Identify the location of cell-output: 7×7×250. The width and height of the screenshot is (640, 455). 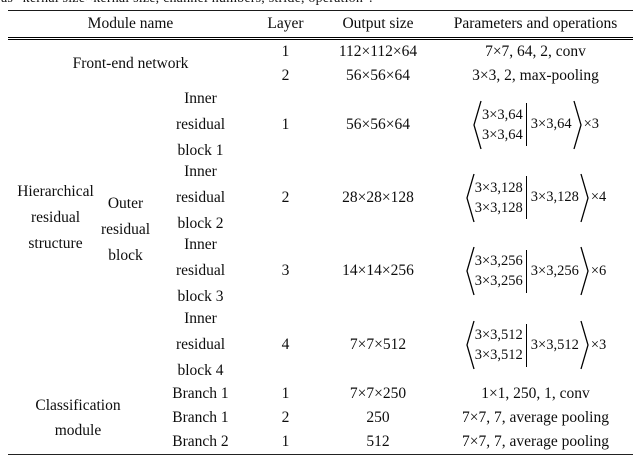
(378, 393).